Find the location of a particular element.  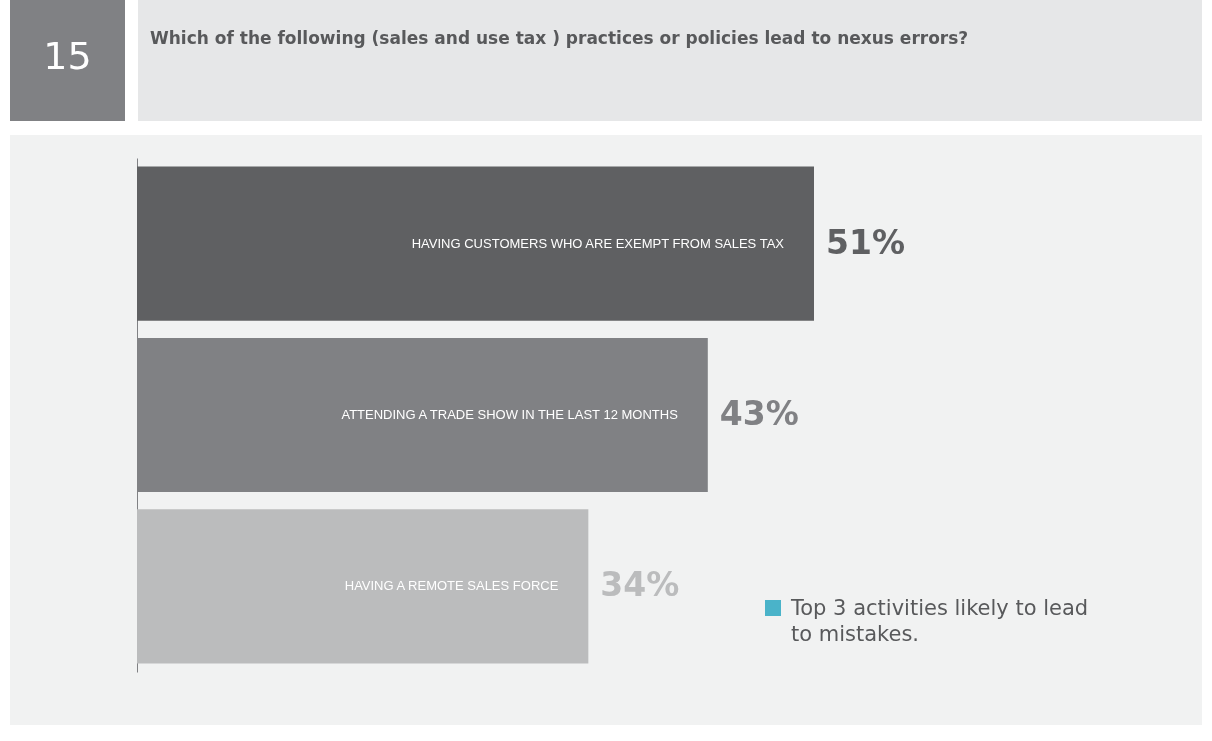

y-tick-label: ATTENDING A TRADE SHOW IN THE LAST 12 MONTHS is located at coordinates (510, 414).